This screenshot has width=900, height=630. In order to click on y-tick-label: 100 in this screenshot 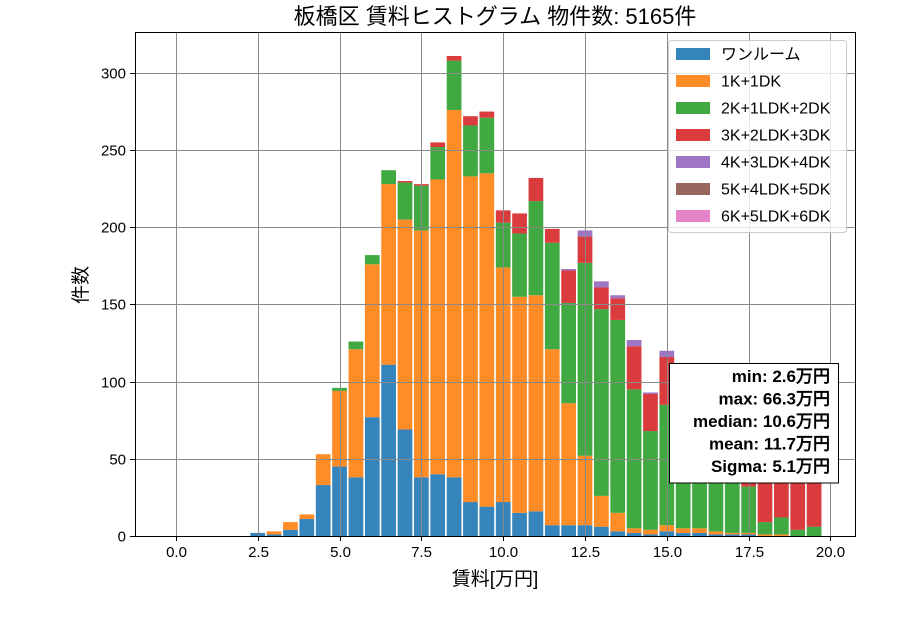, I will do `click(113, 383)`.